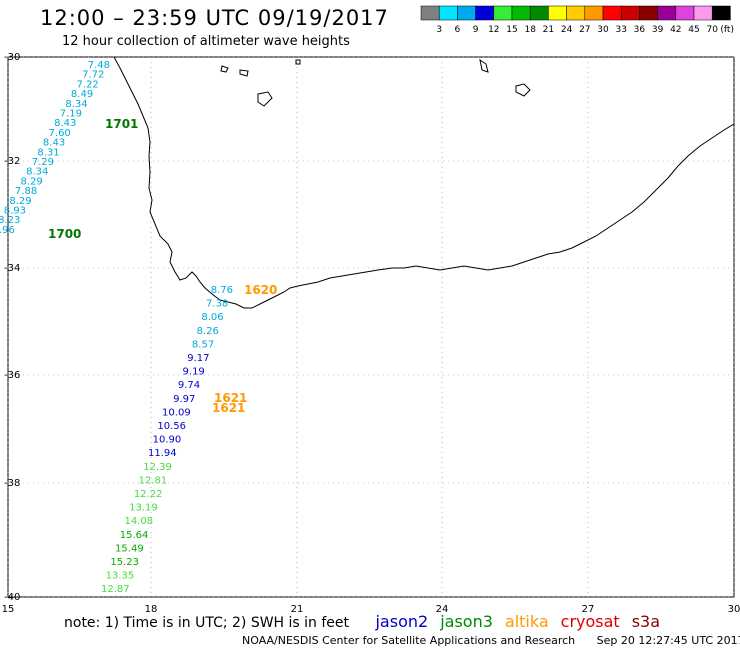 The width and height of the screenshot is (740, 650). I want to click on wave-height-label: 8.26, so click(208, 331).